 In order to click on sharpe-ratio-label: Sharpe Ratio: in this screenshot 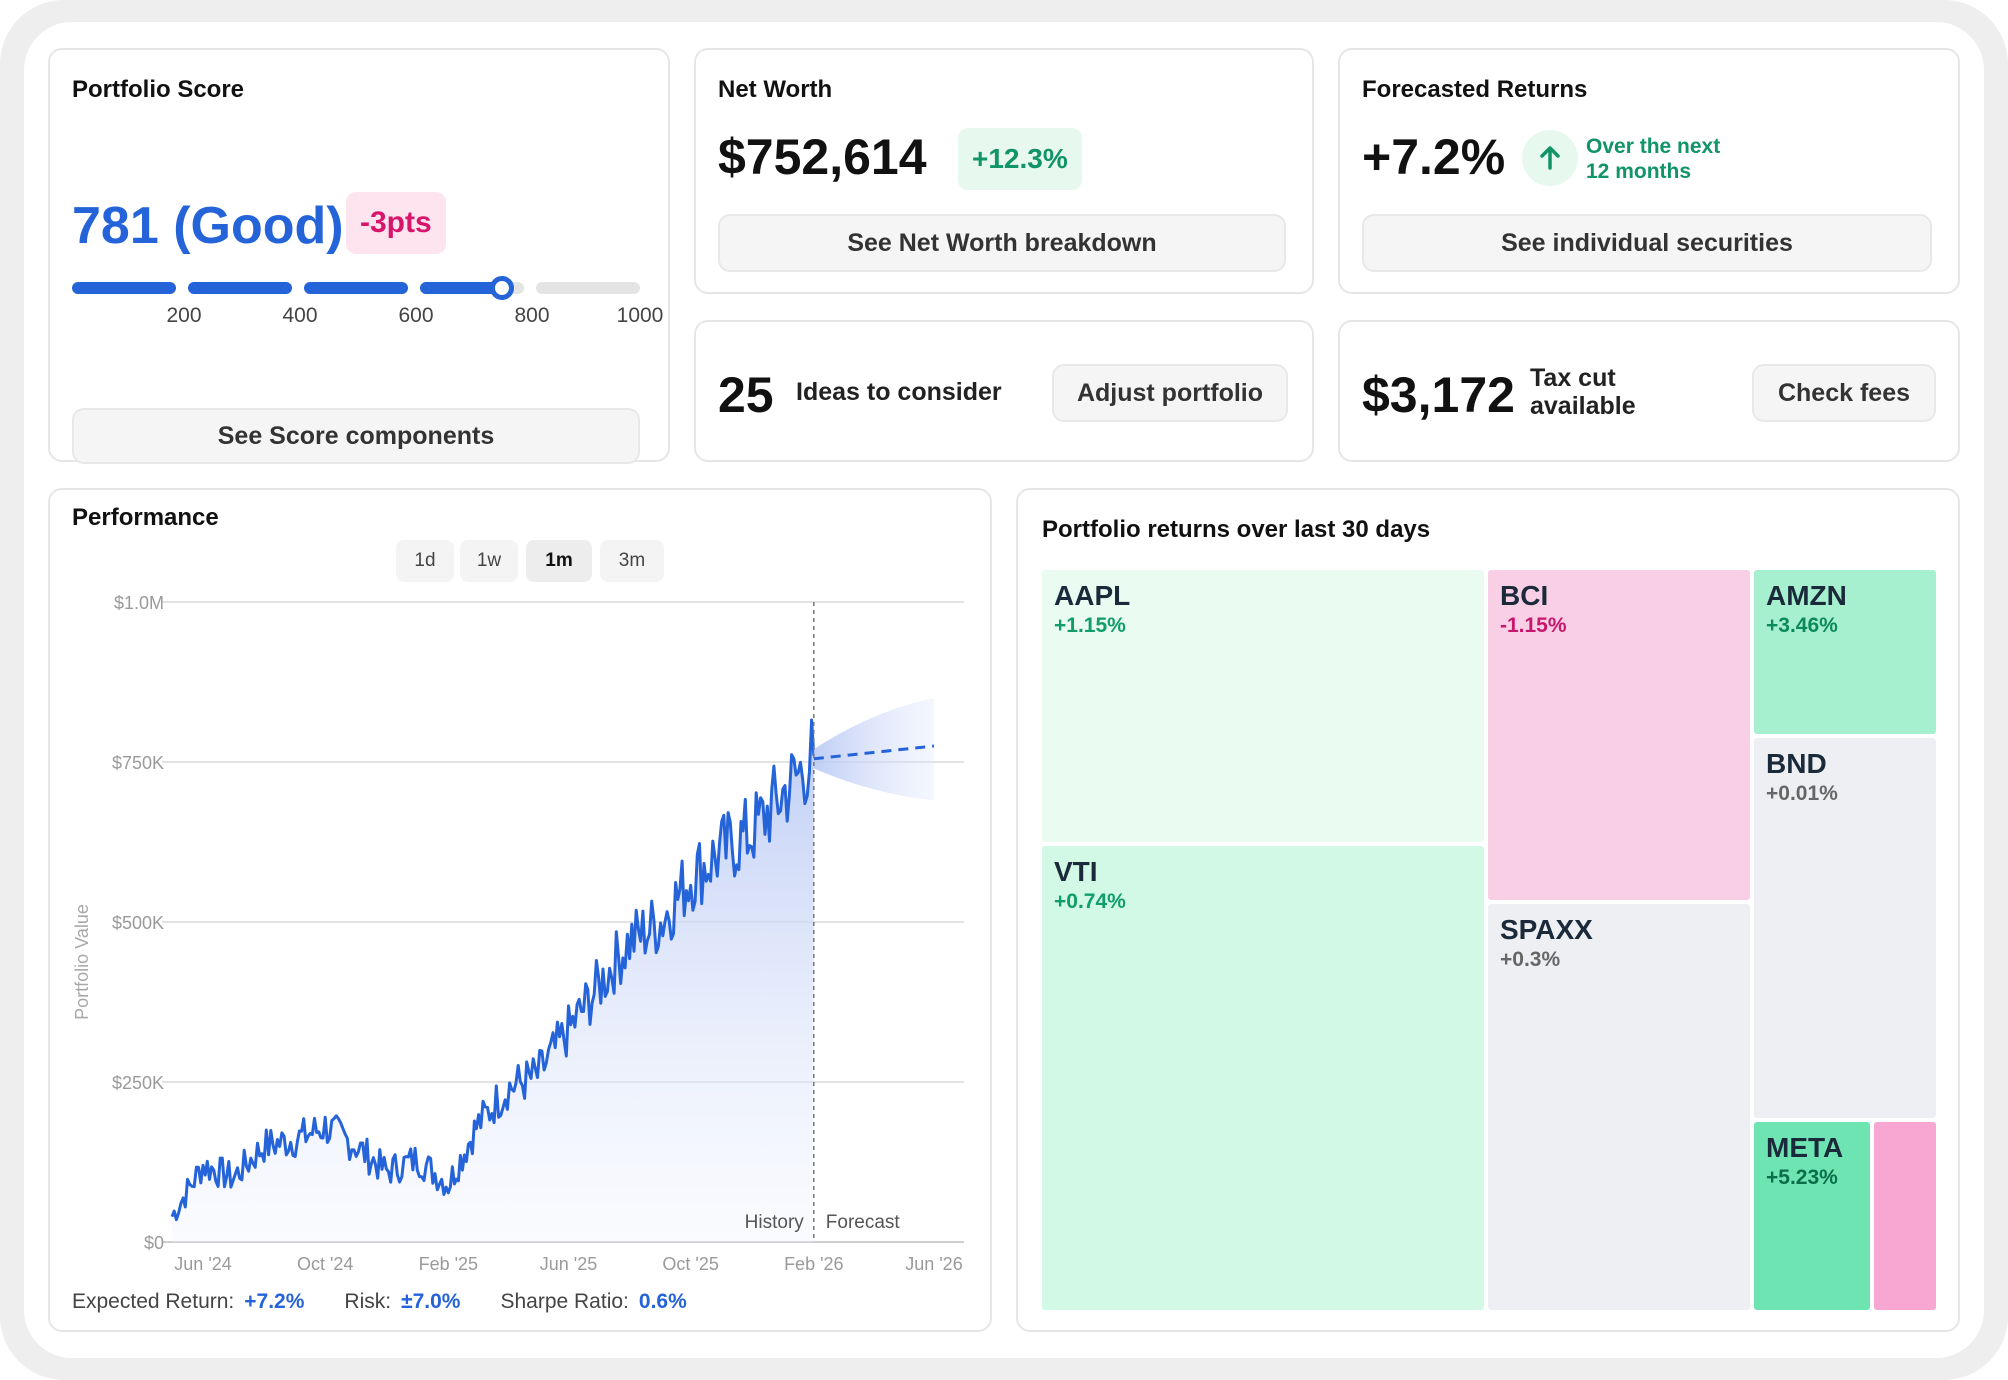, I will do `click(564, 1301)`.